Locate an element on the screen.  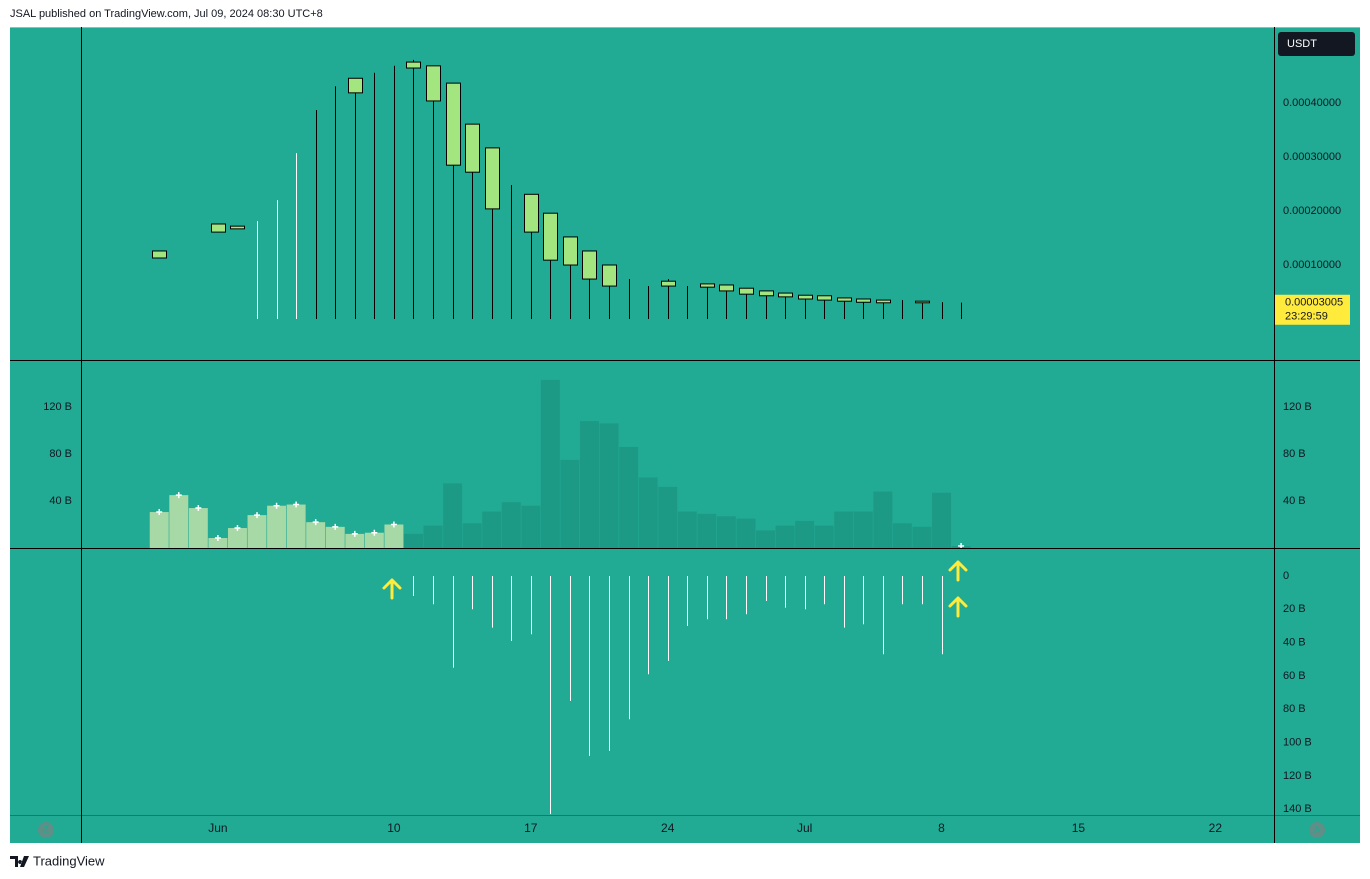
x-tick-label: 17 is located at coordinates (531, 828).